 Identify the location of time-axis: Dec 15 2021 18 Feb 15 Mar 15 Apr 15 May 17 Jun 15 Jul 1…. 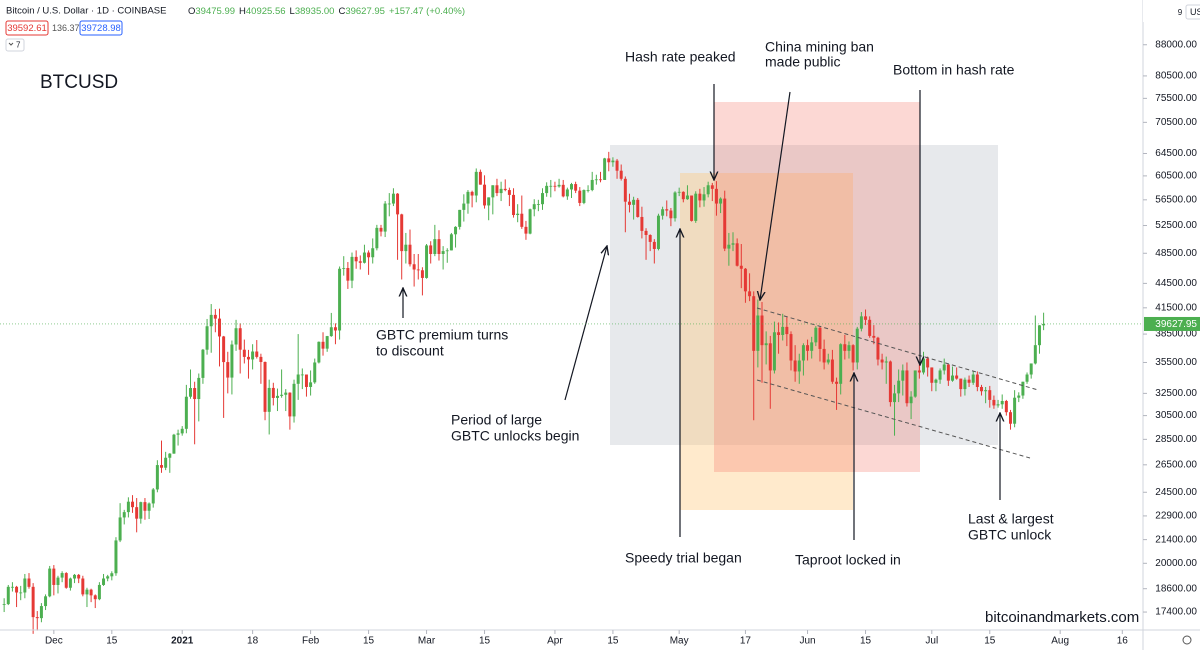
(586, 638).